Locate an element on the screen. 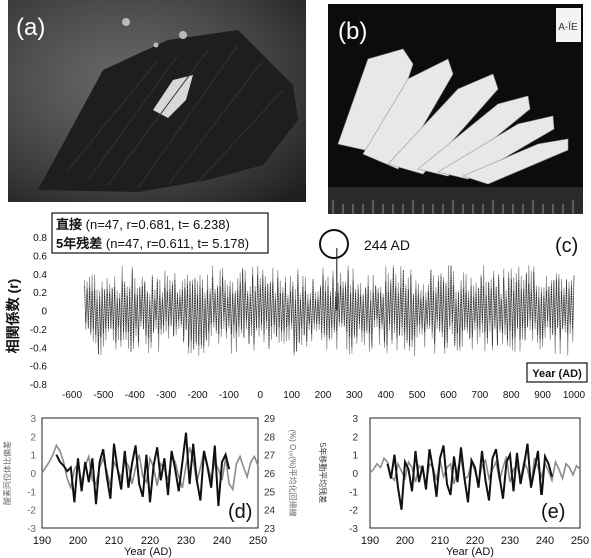 This screenshot has width=591, height=558. e-xlabel: Year (AD) is located at coordinates (470, 552).